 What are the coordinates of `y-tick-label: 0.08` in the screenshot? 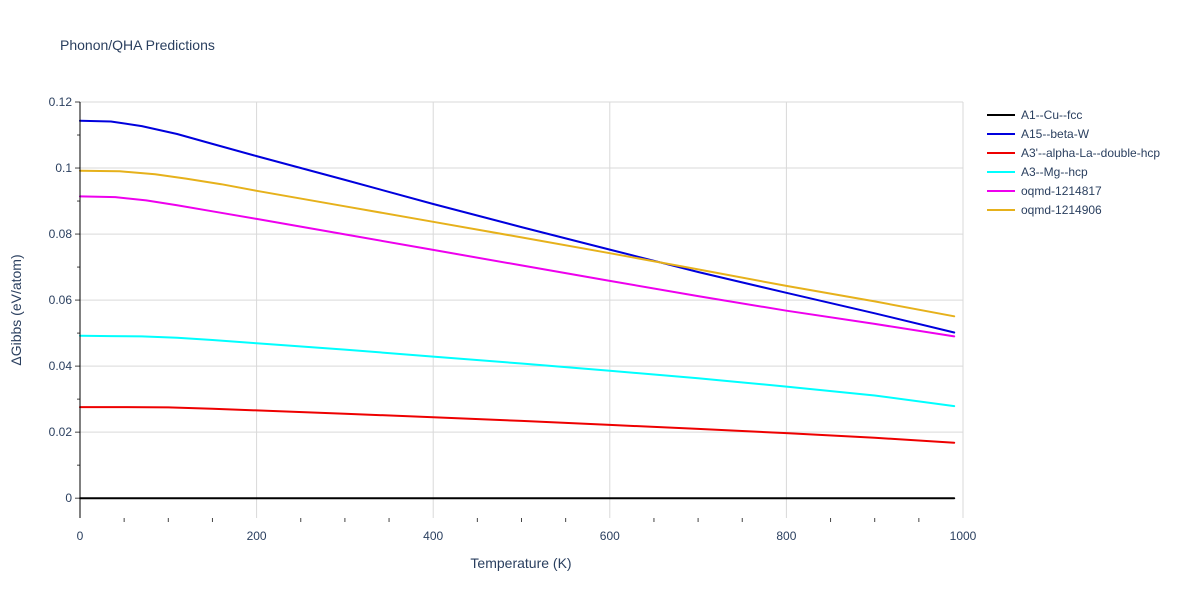 It's located at (61, 234).